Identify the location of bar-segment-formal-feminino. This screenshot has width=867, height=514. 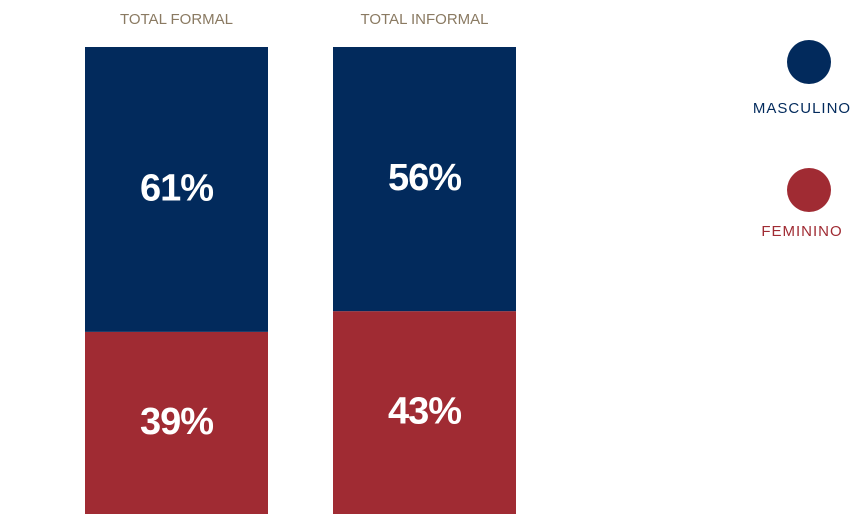
(176, 422).